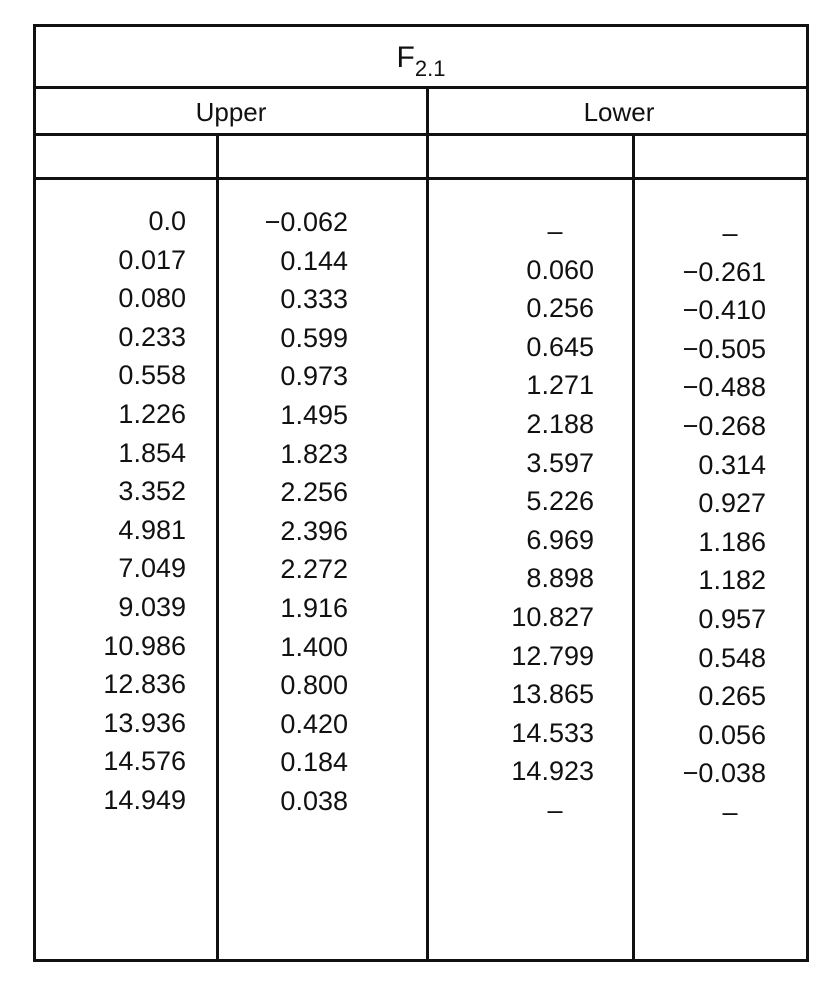  What do you see at coordinates (144, 684) in the screenshot?
I see `table-cell: 12.836` at bounding box center [144, 684].